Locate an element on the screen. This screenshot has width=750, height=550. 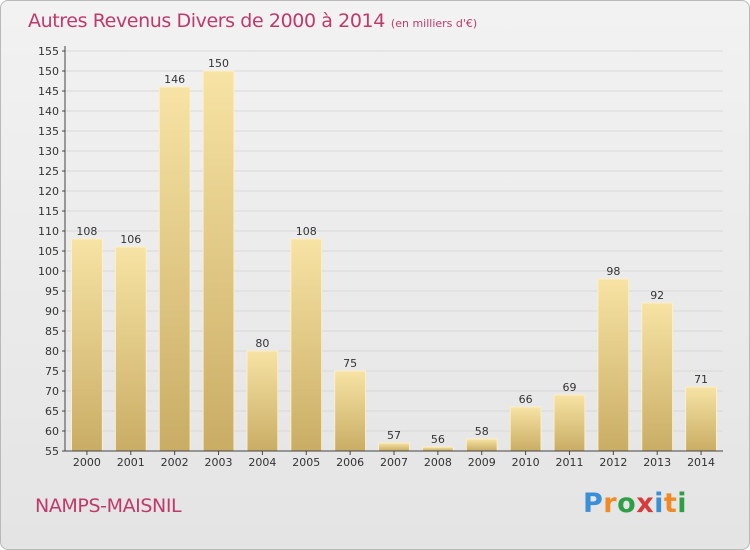
x-tick-label: 2012 is located at coordinates (613, 462).